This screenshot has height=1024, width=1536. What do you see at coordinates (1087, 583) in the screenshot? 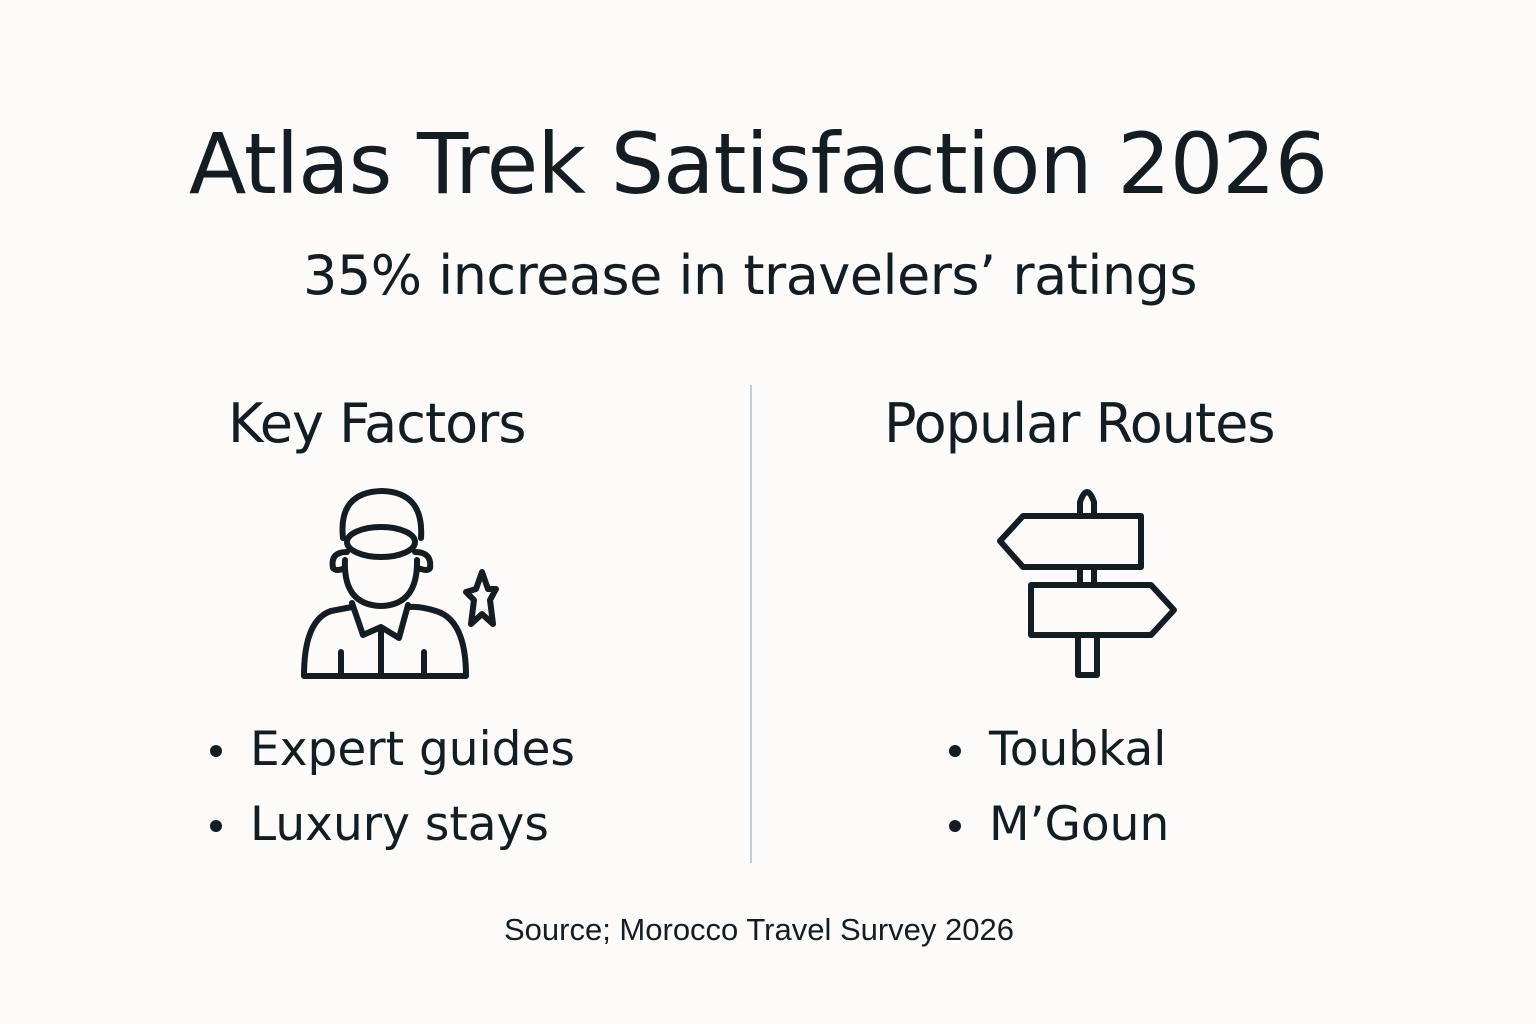
I see `signpost-icon` at bounding box center [1087, 583].